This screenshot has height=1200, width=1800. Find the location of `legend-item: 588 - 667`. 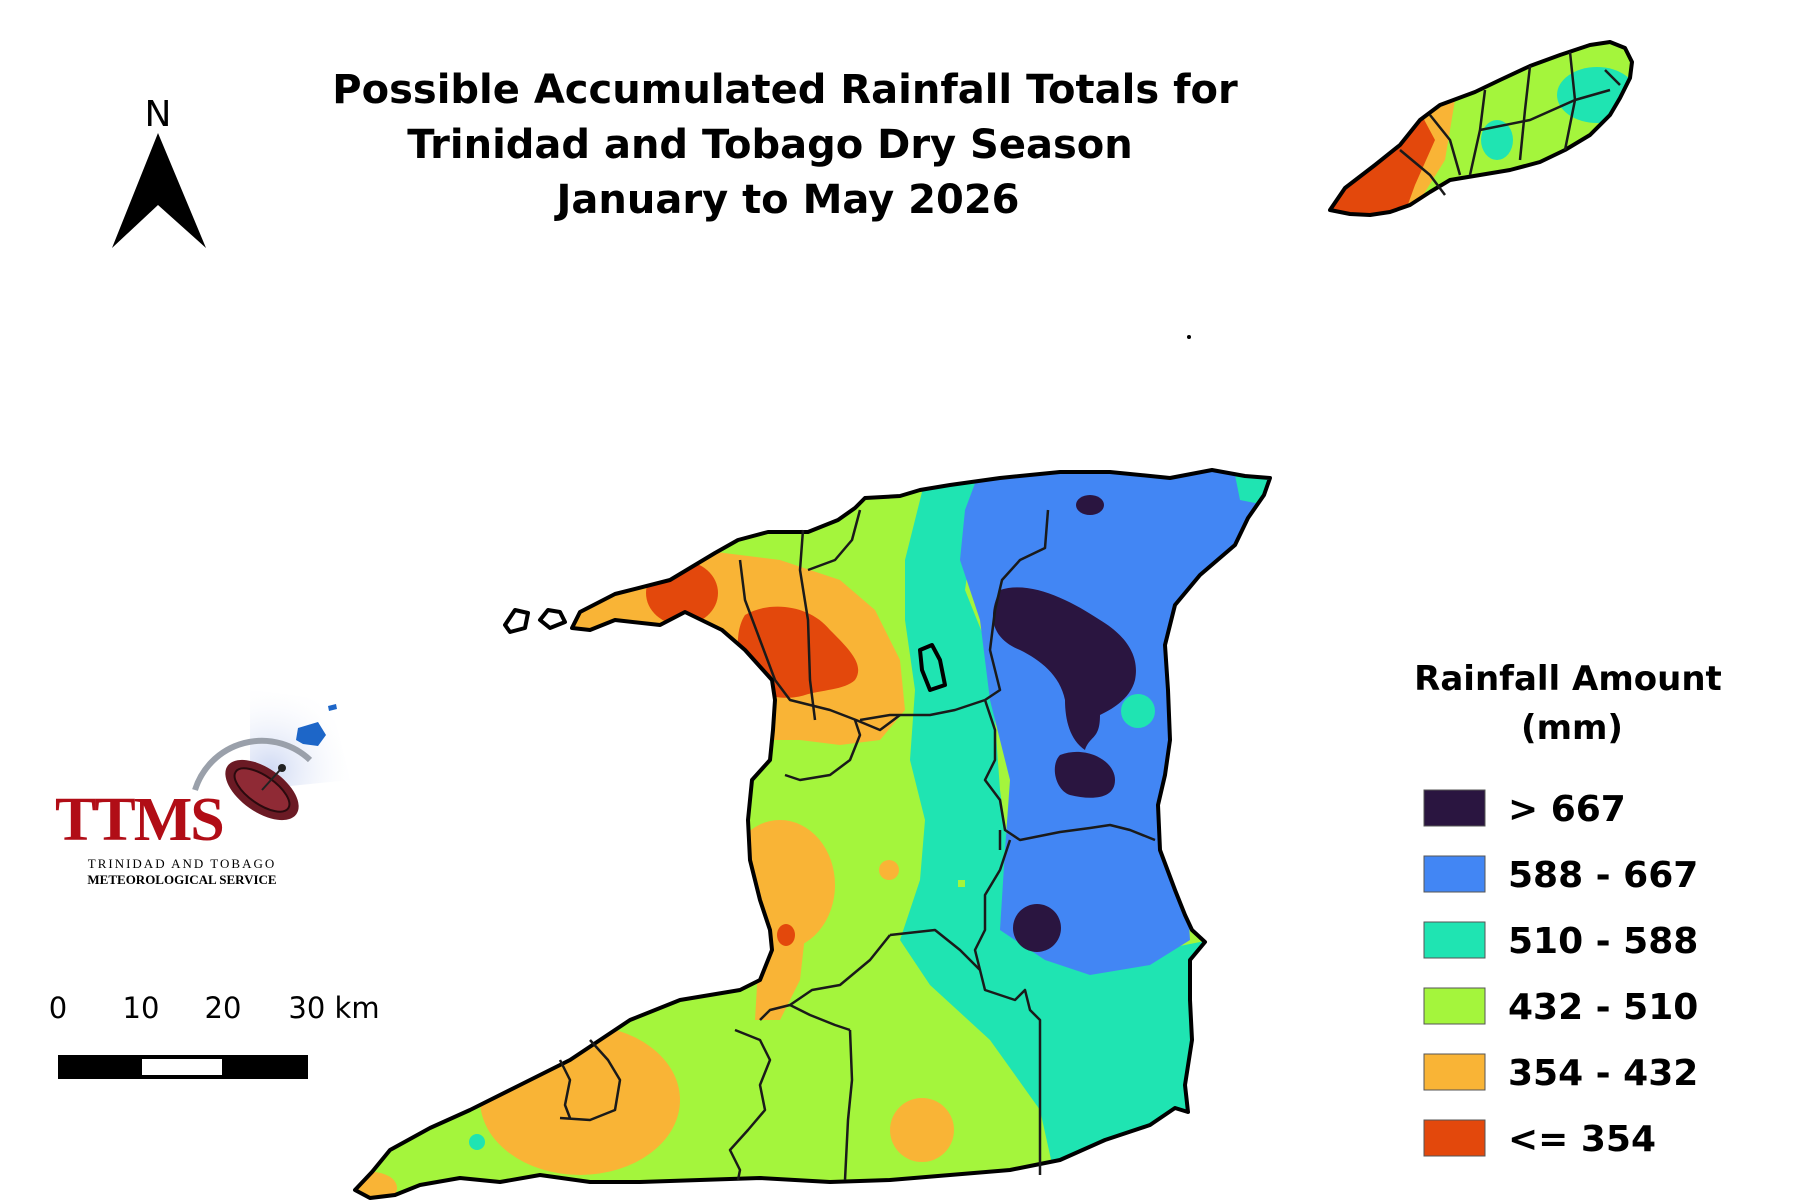

legend-item: 588 - 667 is located at coordinates (1560, 875).